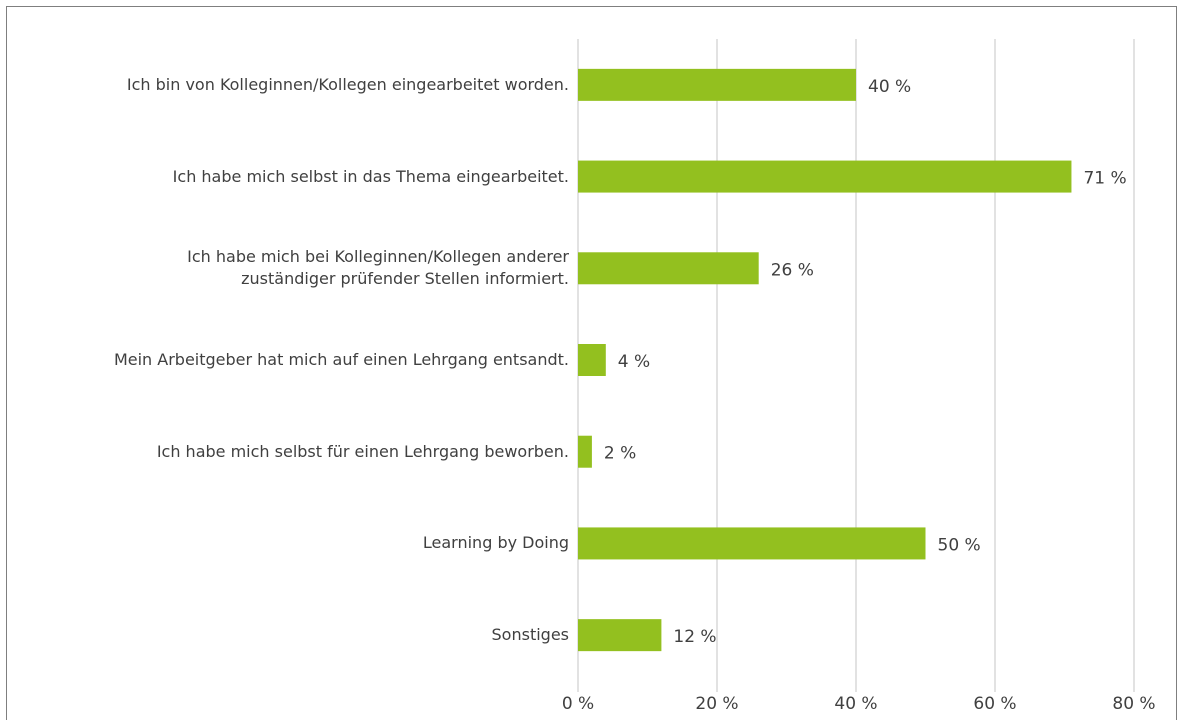 The height and width of the screenshot is (720, 1183). What do you see at coordinates (1104, 179) in the screenshot?
I see `value-label: 71 %` at bounding box center [1104, 179].